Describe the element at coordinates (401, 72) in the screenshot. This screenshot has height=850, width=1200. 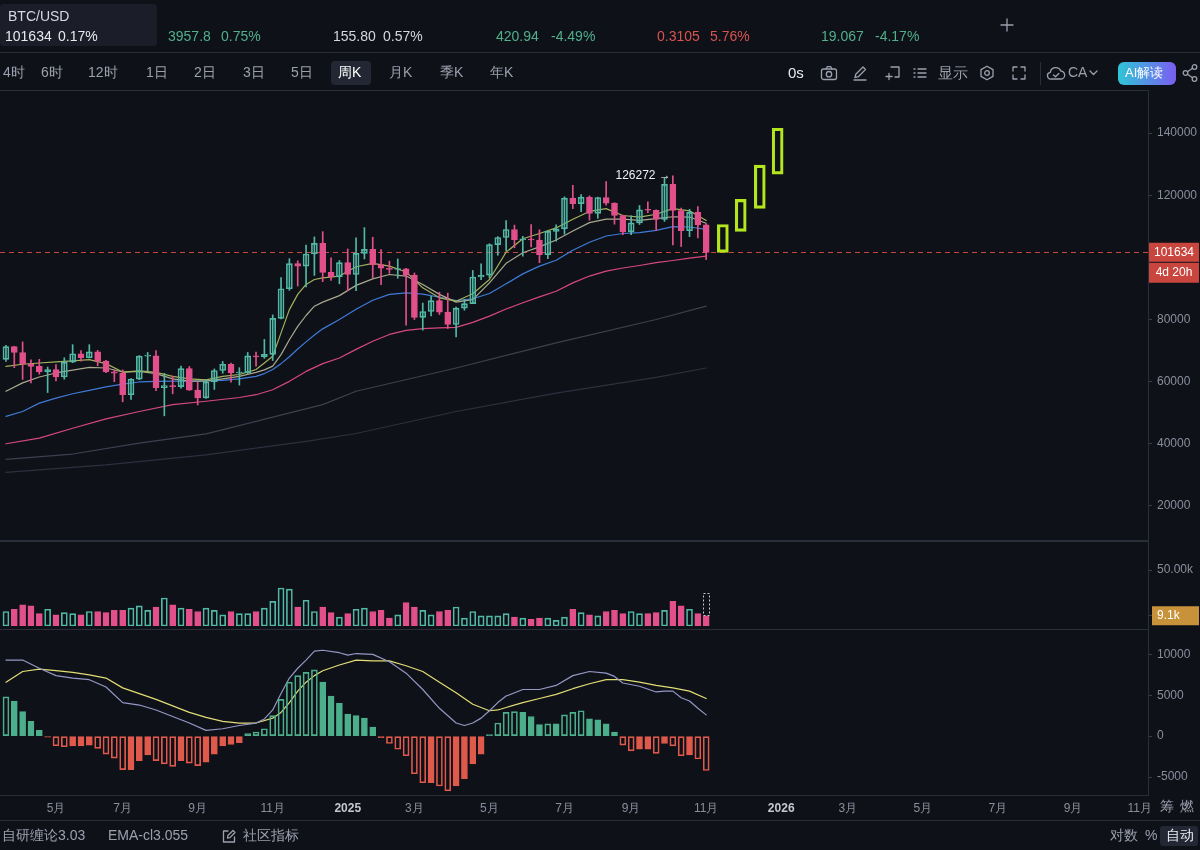
I see `text: 月K` at that location.